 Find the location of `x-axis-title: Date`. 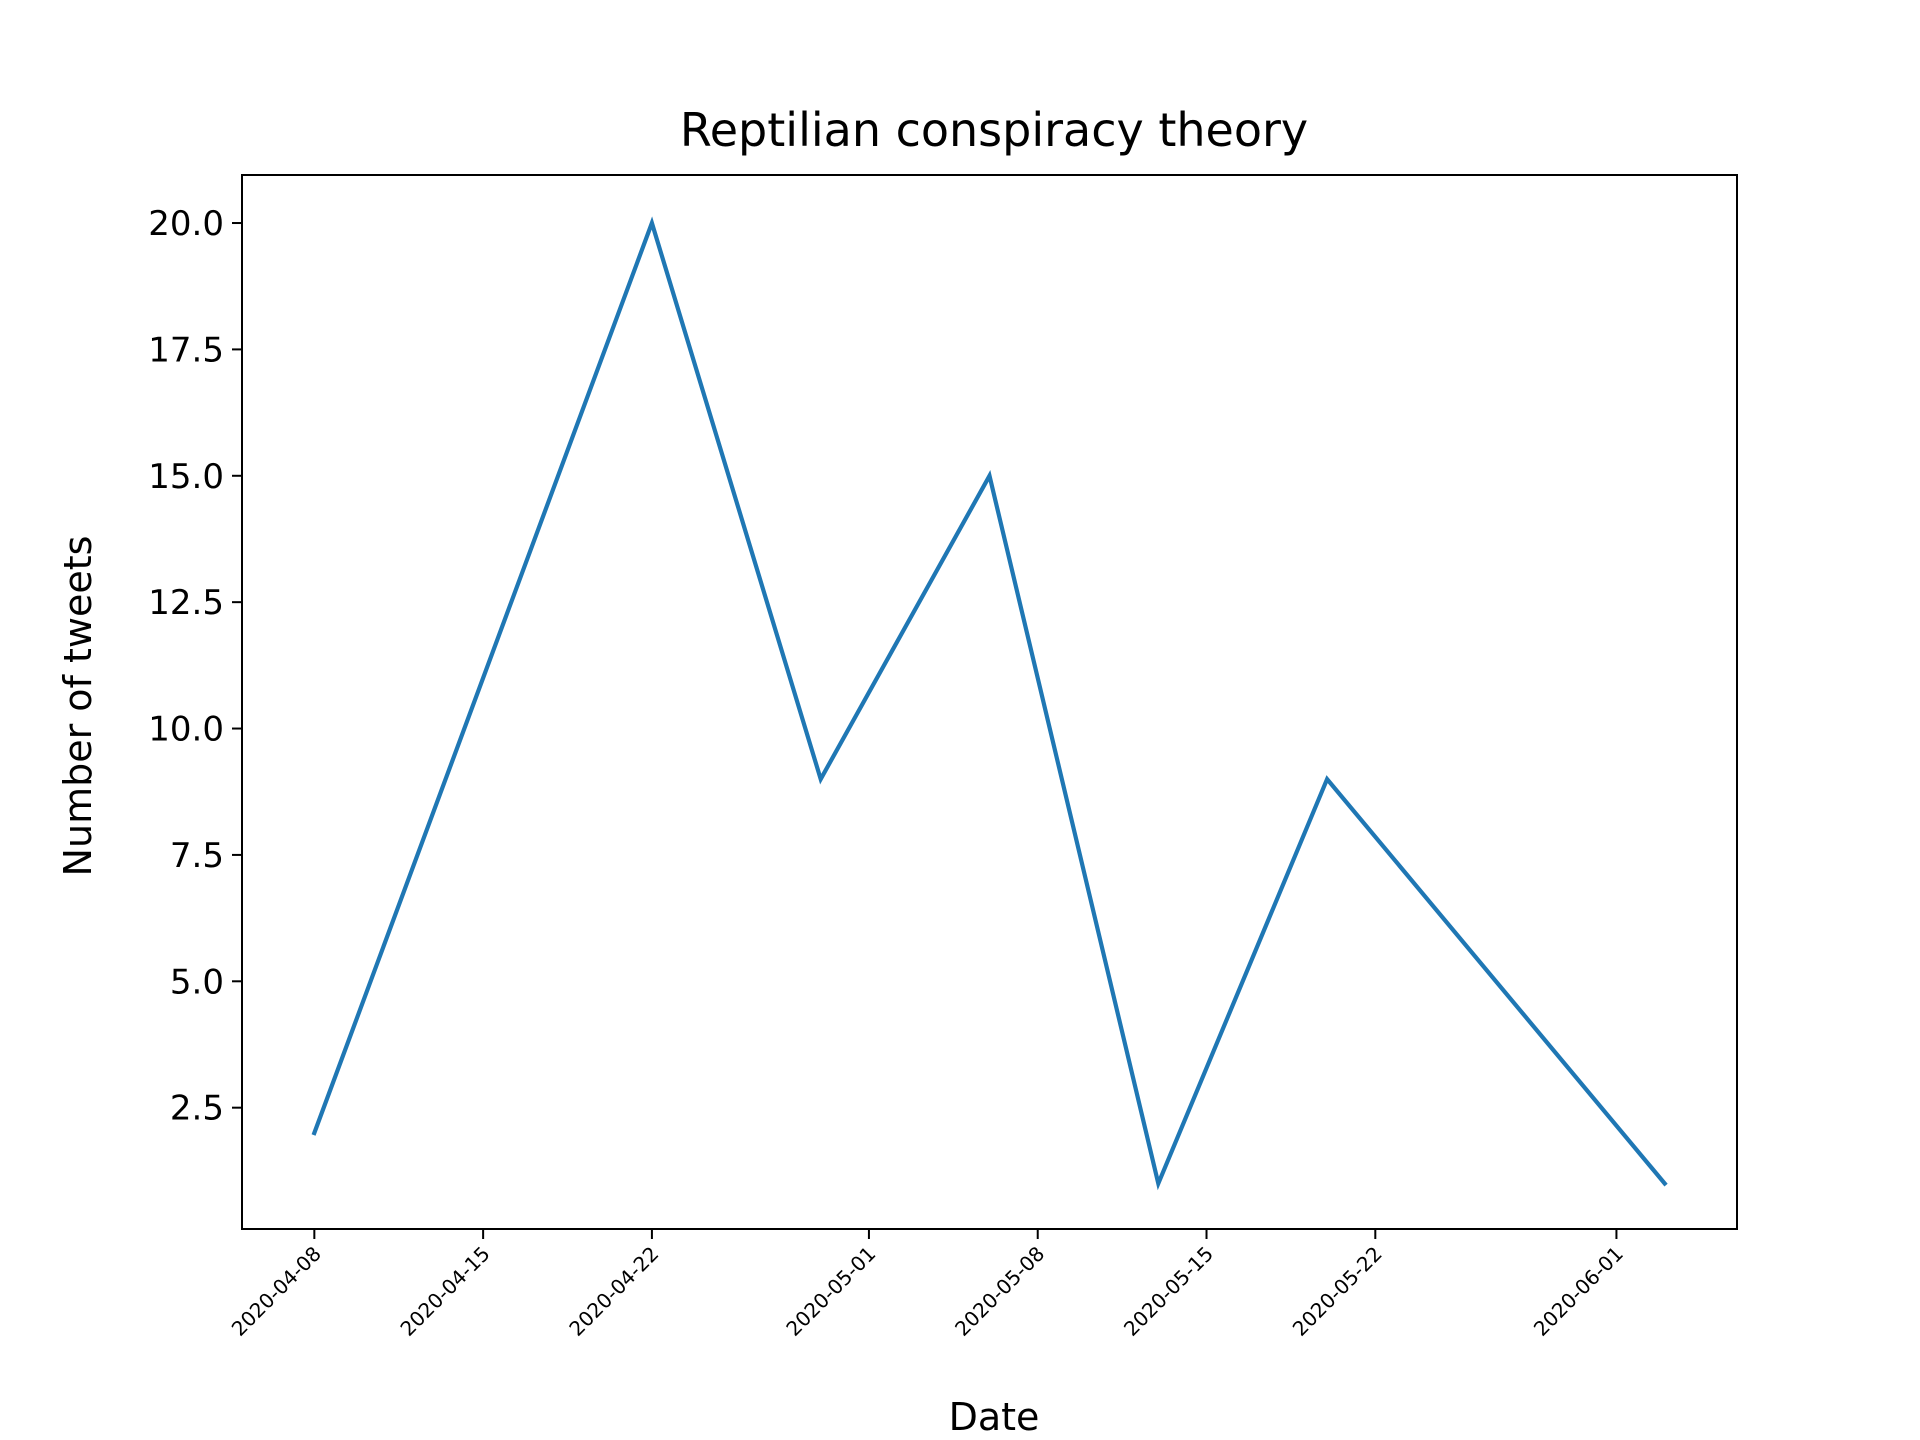

x-axis-title: Date is located at coordinates (994, 1417).